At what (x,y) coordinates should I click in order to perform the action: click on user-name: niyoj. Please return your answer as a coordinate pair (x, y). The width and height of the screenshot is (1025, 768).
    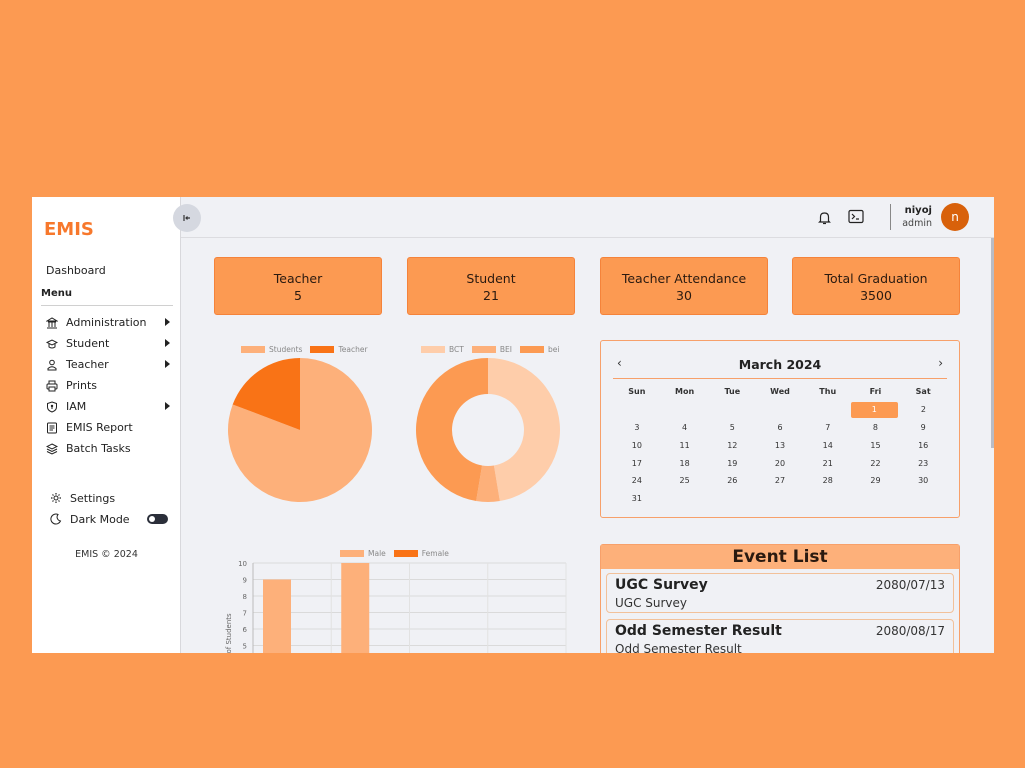
    Looking at the image, I should click on (918, 210).